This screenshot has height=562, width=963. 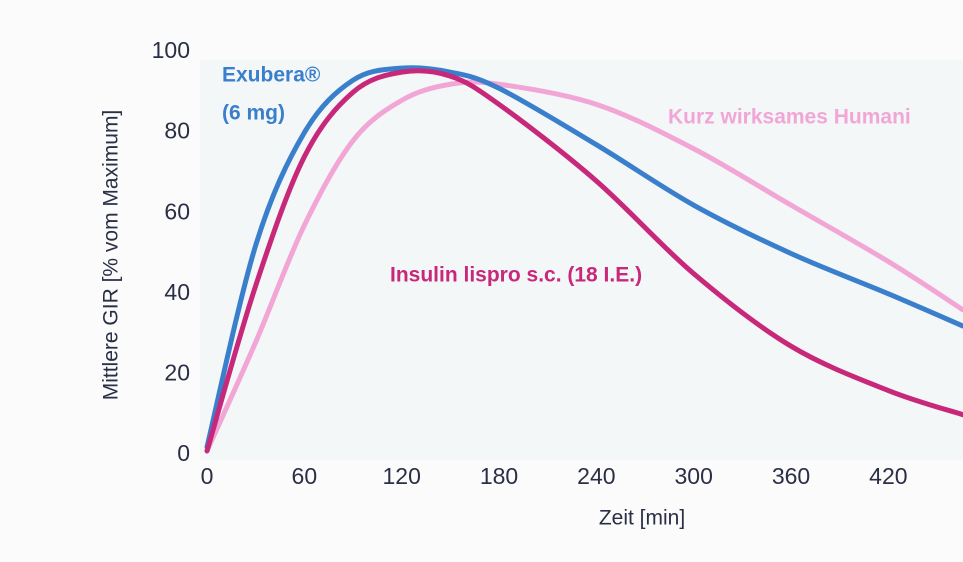 What do you see at coordinates (642, 518) in the screenshot?
I see `x-axis-title: Zeit [min]` at bounding box center [642, 518].